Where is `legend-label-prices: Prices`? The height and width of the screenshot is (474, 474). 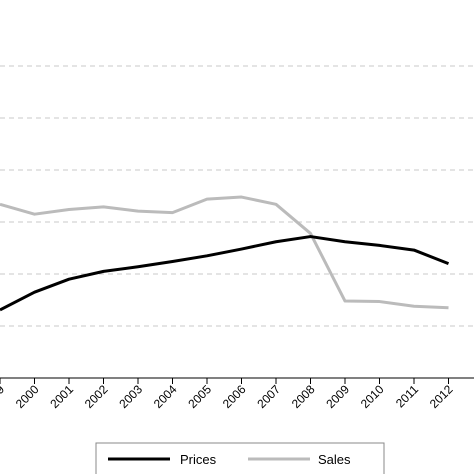
legend-label-prices: Prices is located at coordinates (198, 459).